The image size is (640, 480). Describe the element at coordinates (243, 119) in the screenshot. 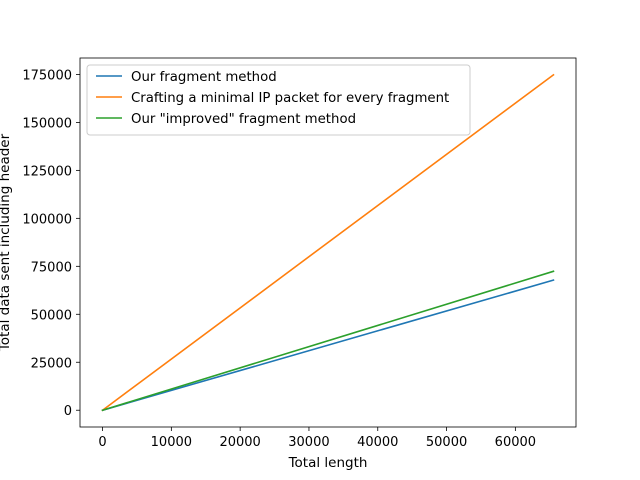

I see `legend-label-3: Our "improved" fragment method` at that location.